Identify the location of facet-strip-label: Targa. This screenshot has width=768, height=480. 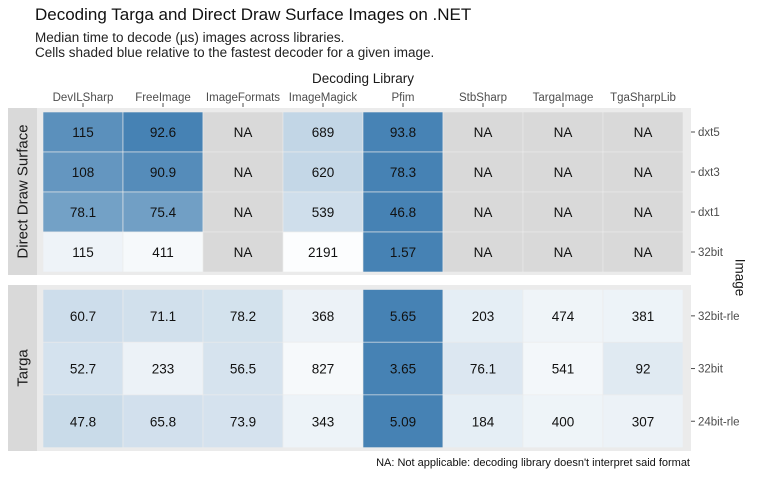
(23, 368).